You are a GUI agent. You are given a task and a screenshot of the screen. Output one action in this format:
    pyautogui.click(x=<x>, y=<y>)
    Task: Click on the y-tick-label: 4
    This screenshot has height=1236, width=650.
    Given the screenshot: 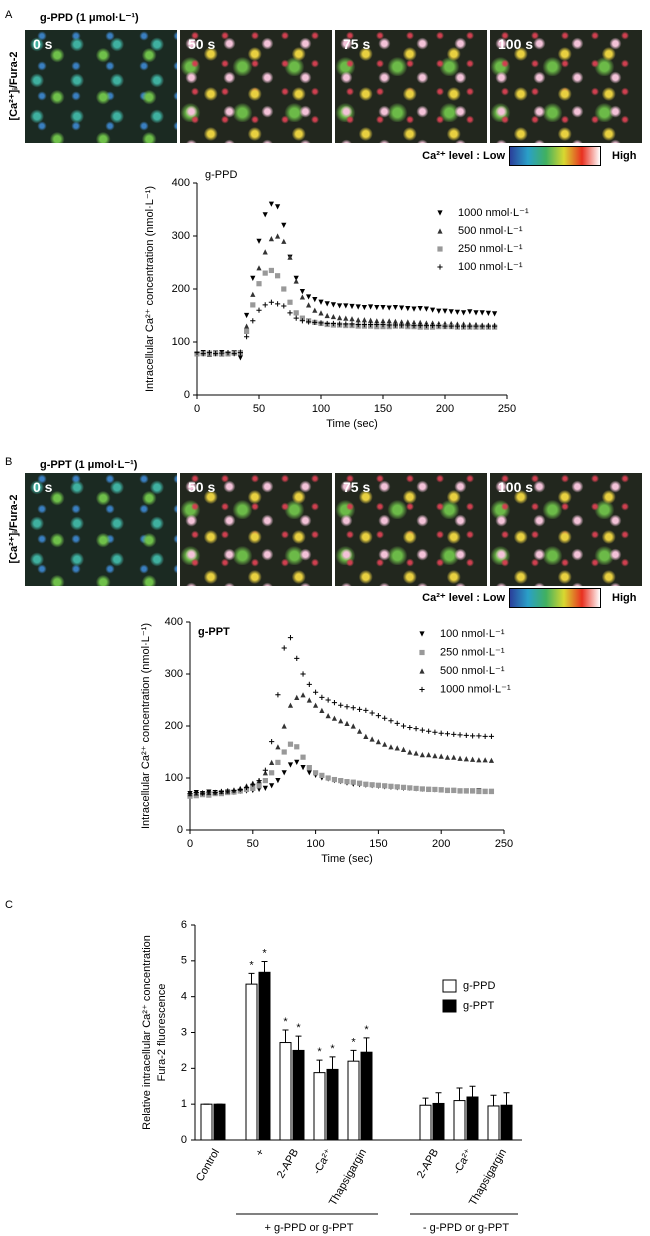 What is the action you would take?
    pyautogui.click(x=184, y=997)
    